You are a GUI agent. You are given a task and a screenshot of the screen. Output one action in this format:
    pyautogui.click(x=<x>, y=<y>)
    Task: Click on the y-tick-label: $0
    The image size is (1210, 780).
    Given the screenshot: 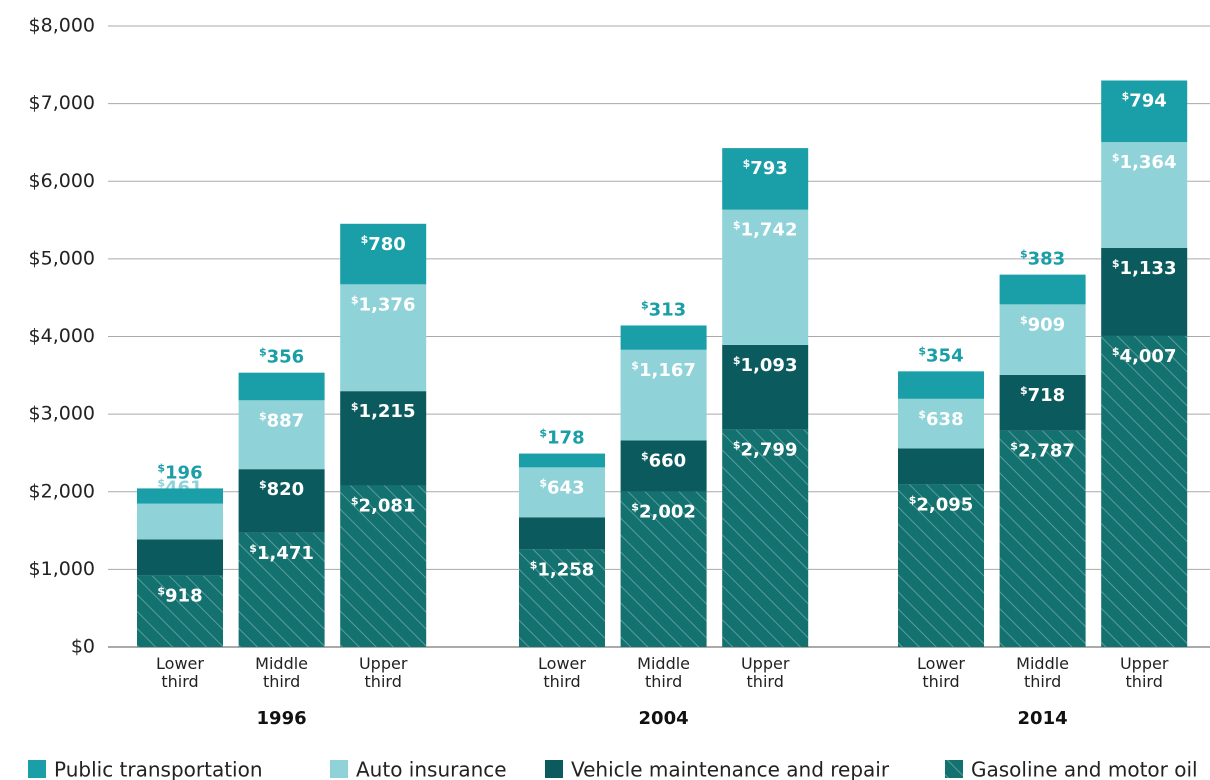 What is the action you would take?
    pyautogui.click(x=83, y=647)
    